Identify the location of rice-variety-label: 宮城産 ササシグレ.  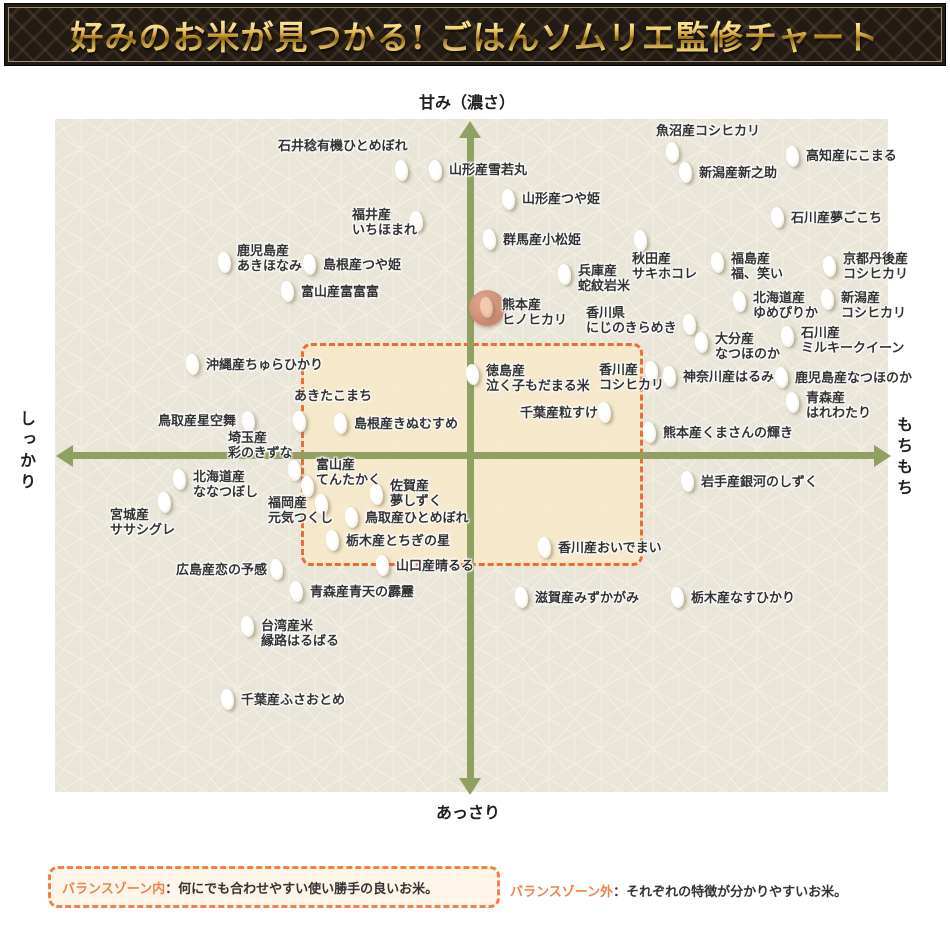
(143, 523).